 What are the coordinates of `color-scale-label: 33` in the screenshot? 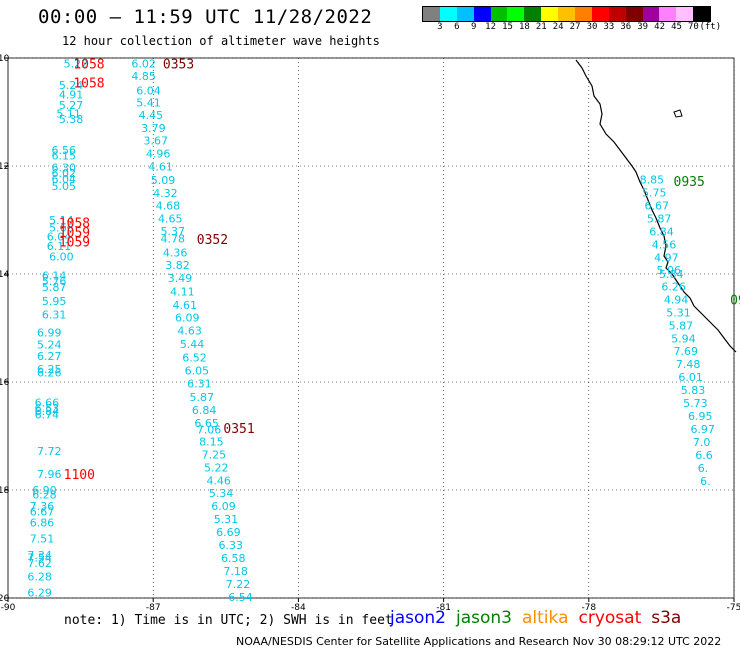 It's located at (609, 27).